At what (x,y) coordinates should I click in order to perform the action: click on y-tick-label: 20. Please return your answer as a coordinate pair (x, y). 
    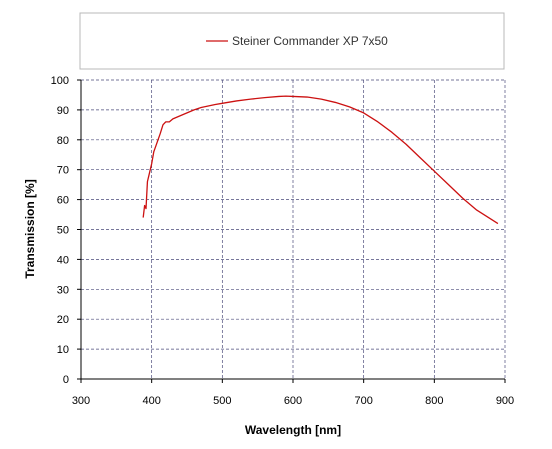
    Looking at the image, I should click on (63, 320).